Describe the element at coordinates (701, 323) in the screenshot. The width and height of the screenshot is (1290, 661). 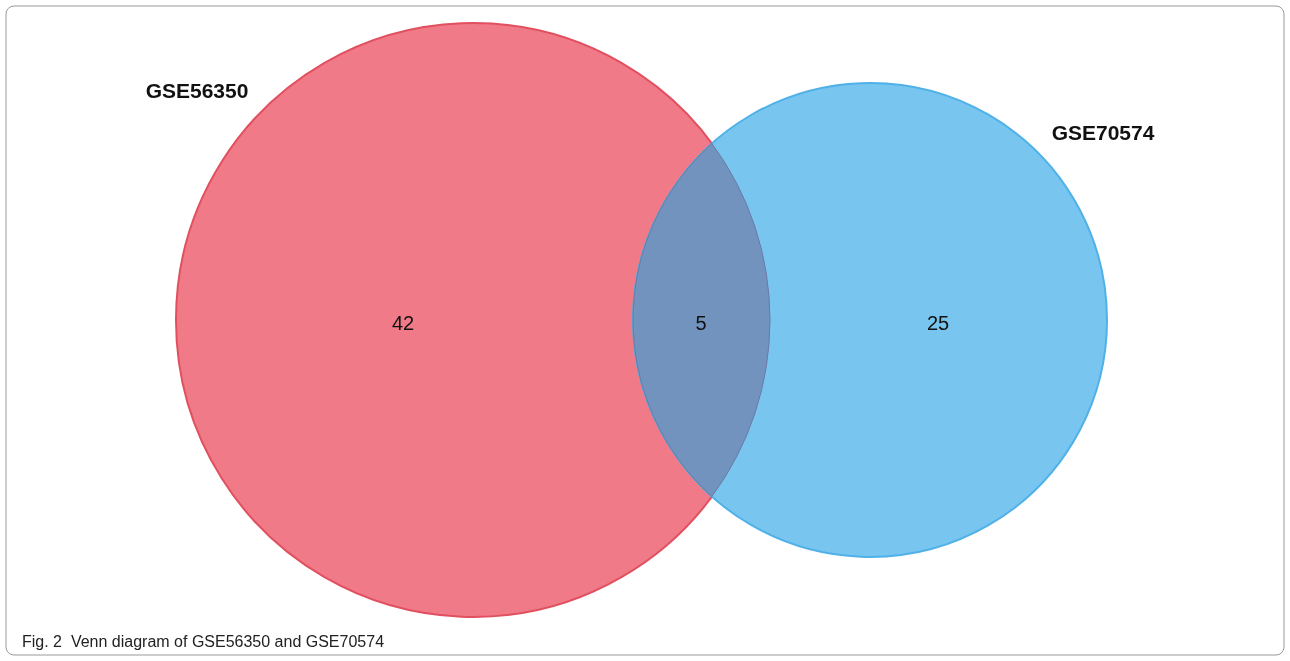
I see `data-label: 5` at that location.